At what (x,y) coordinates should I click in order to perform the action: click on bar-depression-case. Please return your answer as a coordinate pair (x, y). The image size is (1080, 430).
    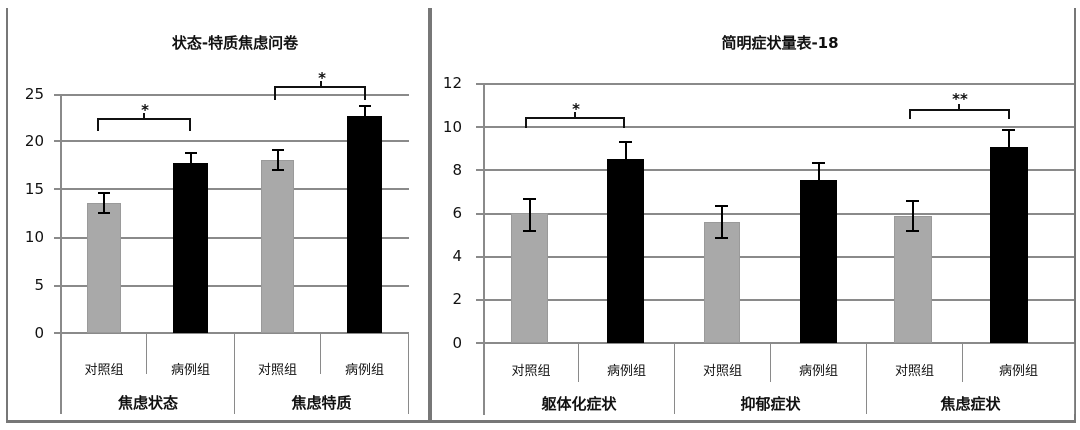
    Looking at the image, I should click on (818, 261).